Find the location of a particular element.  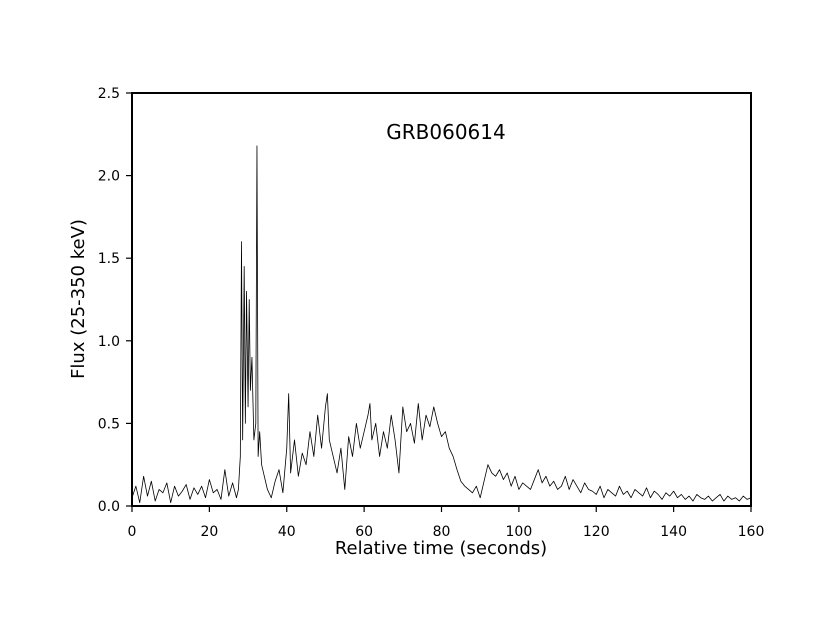

x-axis-label: Relative time (seconds) is located at coordinates (441, 548).